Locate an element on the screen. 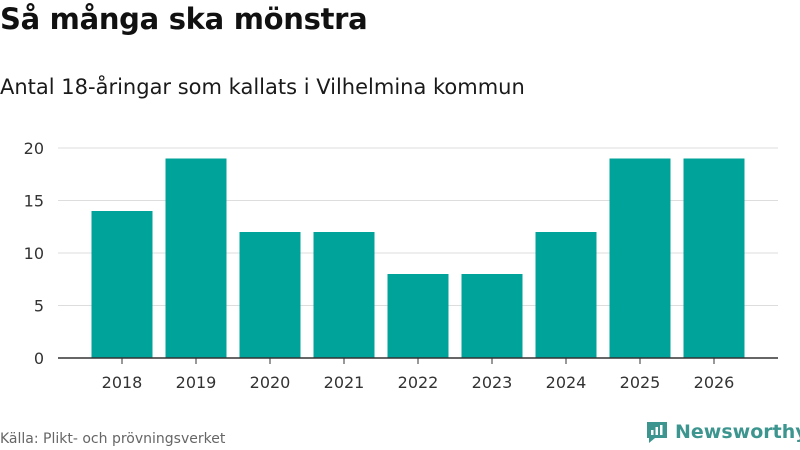 This screenshot has height=450, width=800. x-tick-label: 2024 is located at coordinates (566, 382).